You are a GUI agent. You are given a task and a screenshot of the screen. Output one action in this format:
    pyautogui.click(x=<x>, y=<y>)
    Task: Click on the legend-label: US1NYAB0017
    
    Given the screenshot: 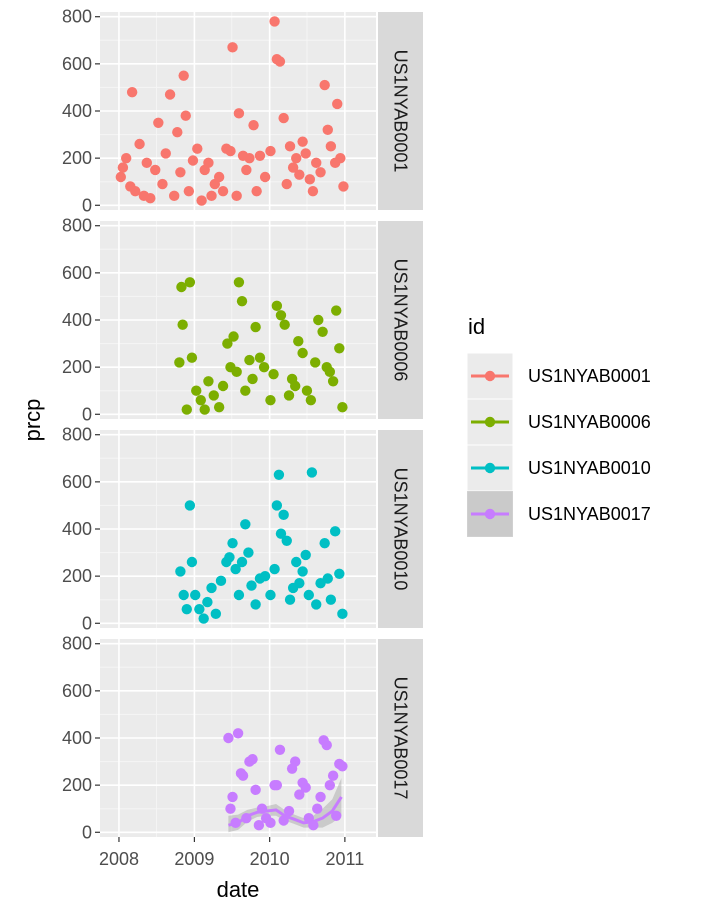 What is the action you would take?
    pyautogui.click(x=589, y=514)
    